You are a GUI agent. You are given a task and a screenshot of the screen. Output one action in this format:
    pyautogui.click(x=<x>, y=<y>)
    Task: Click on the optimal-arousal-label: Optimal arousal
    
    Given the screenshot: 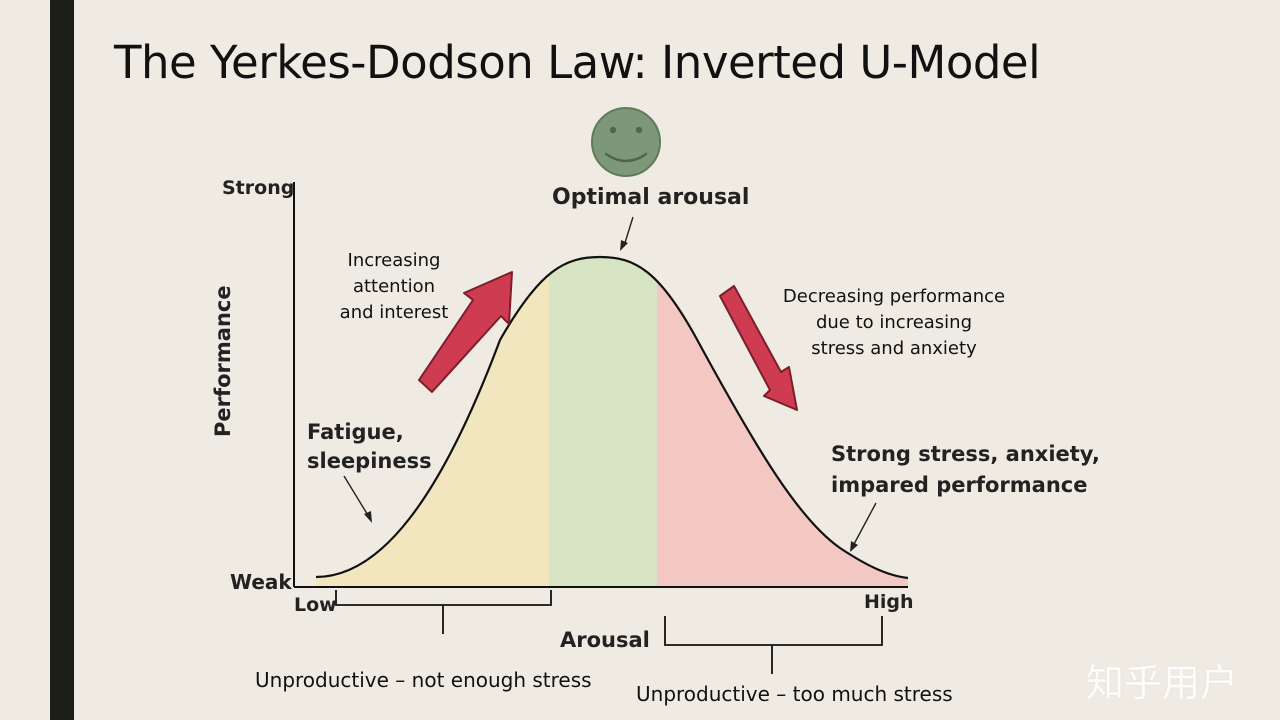 What is the action you would take?
    pyautogui.click(x=651, y=197)
    